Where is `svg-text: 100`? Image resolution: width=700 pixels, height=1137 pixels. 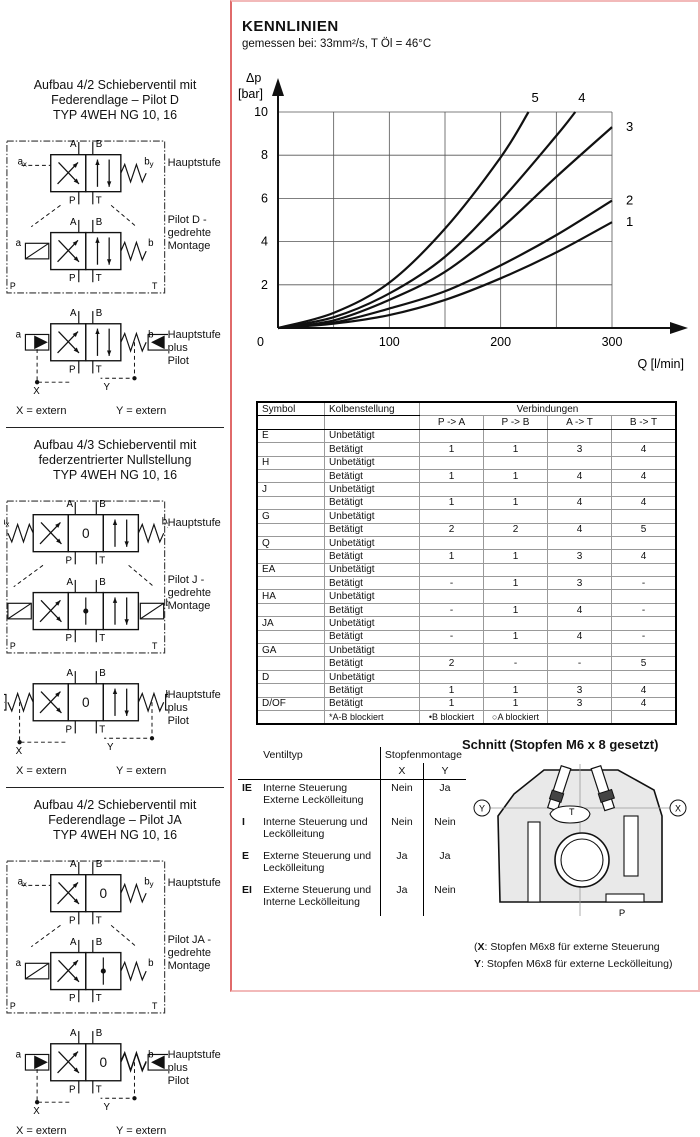 svg-text: 100 is located at coordinates (389, 342).